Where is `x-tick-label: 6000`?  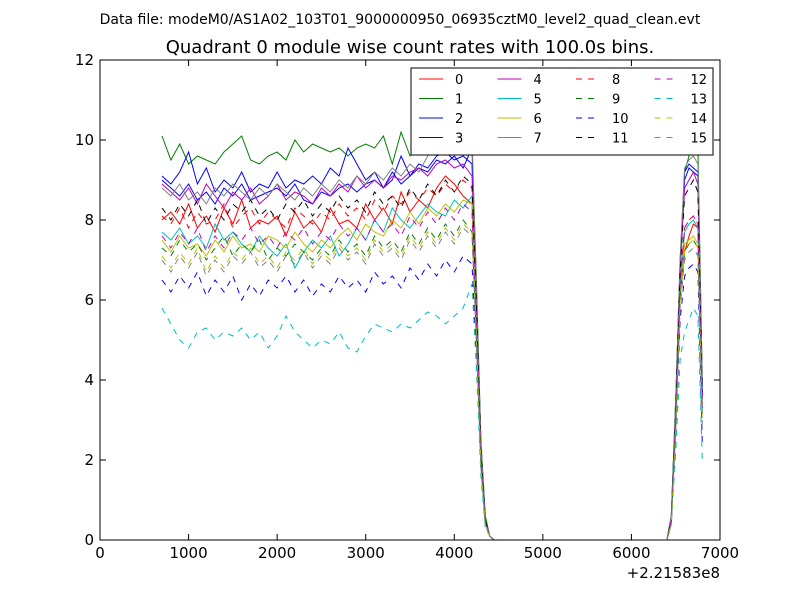
x-tick-label: 6000 is located at coordinates (631, 553).